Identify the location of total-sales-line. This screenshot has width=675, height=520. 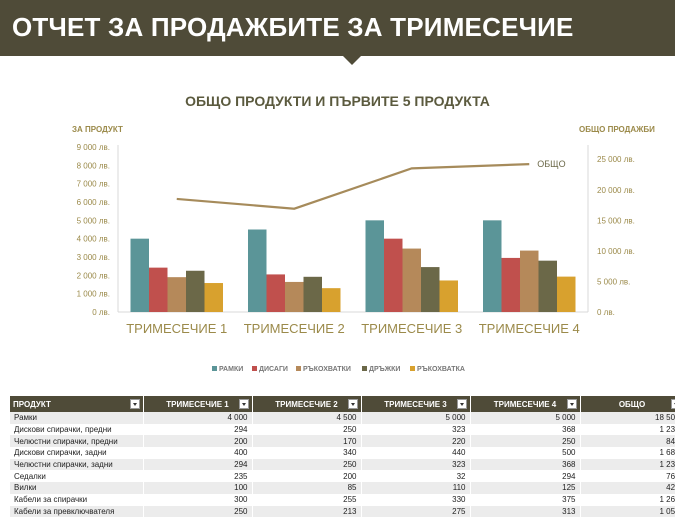
(353, 186).